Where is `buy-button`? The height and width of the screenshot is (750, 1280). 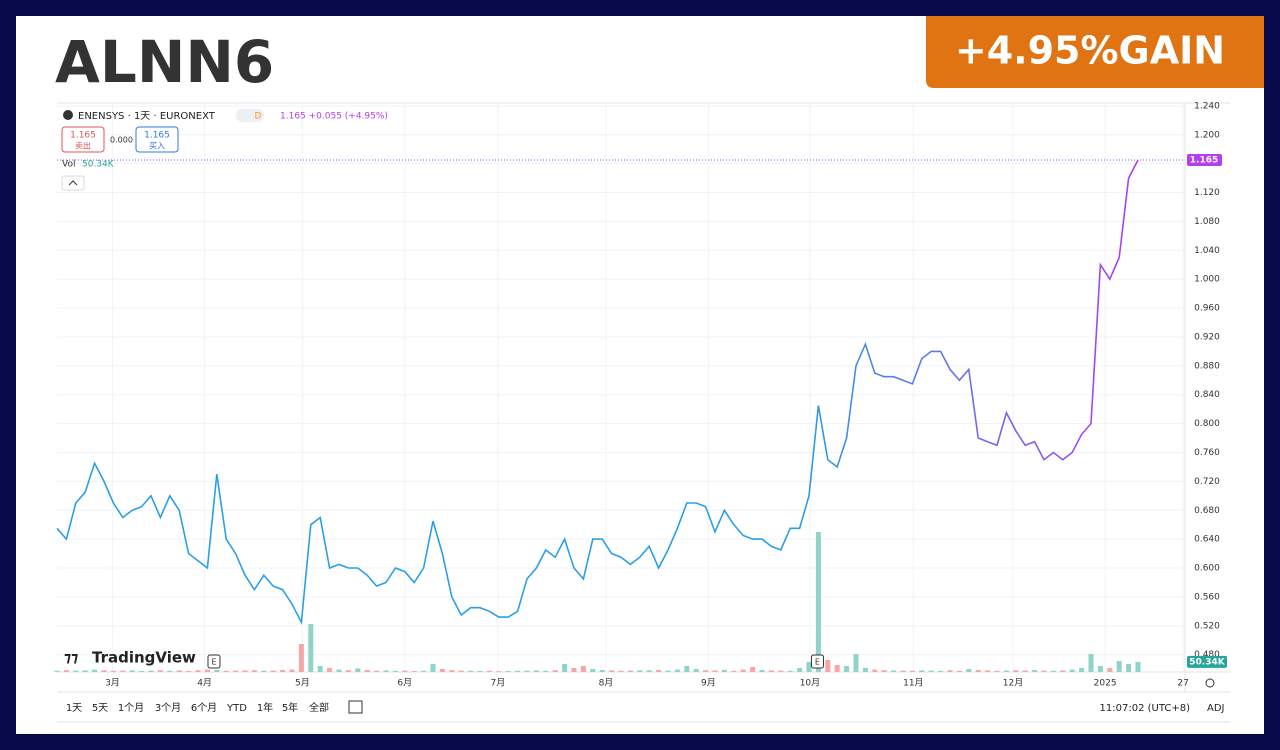 buy-button is located at coordinates (157, 139).